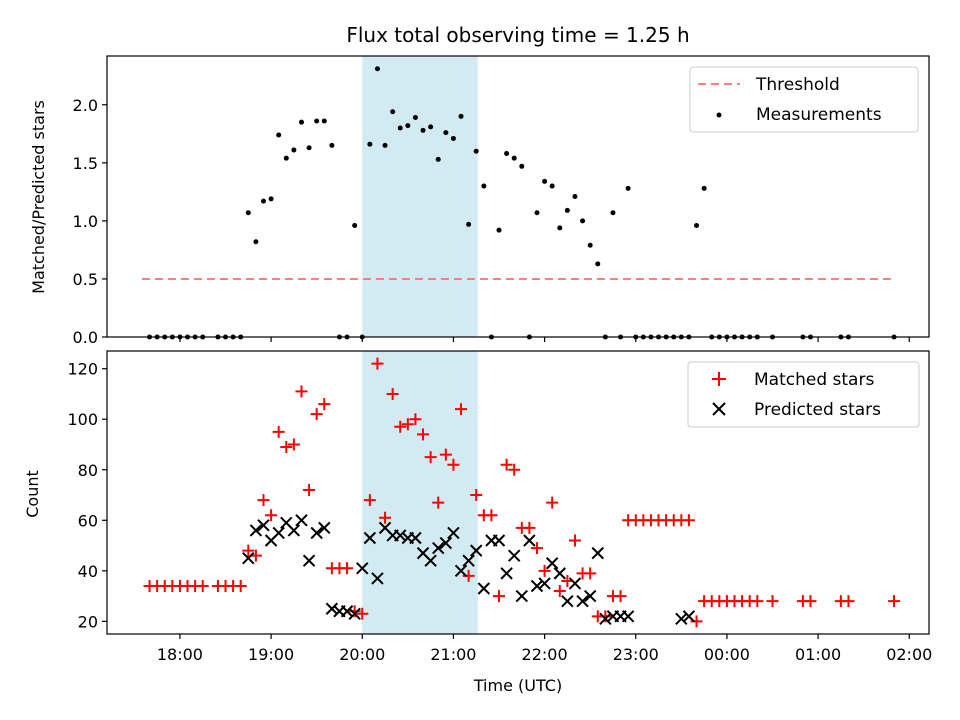 The image size is (960, 720). I want to click on y-tick-label: 100, so click(82, 419).